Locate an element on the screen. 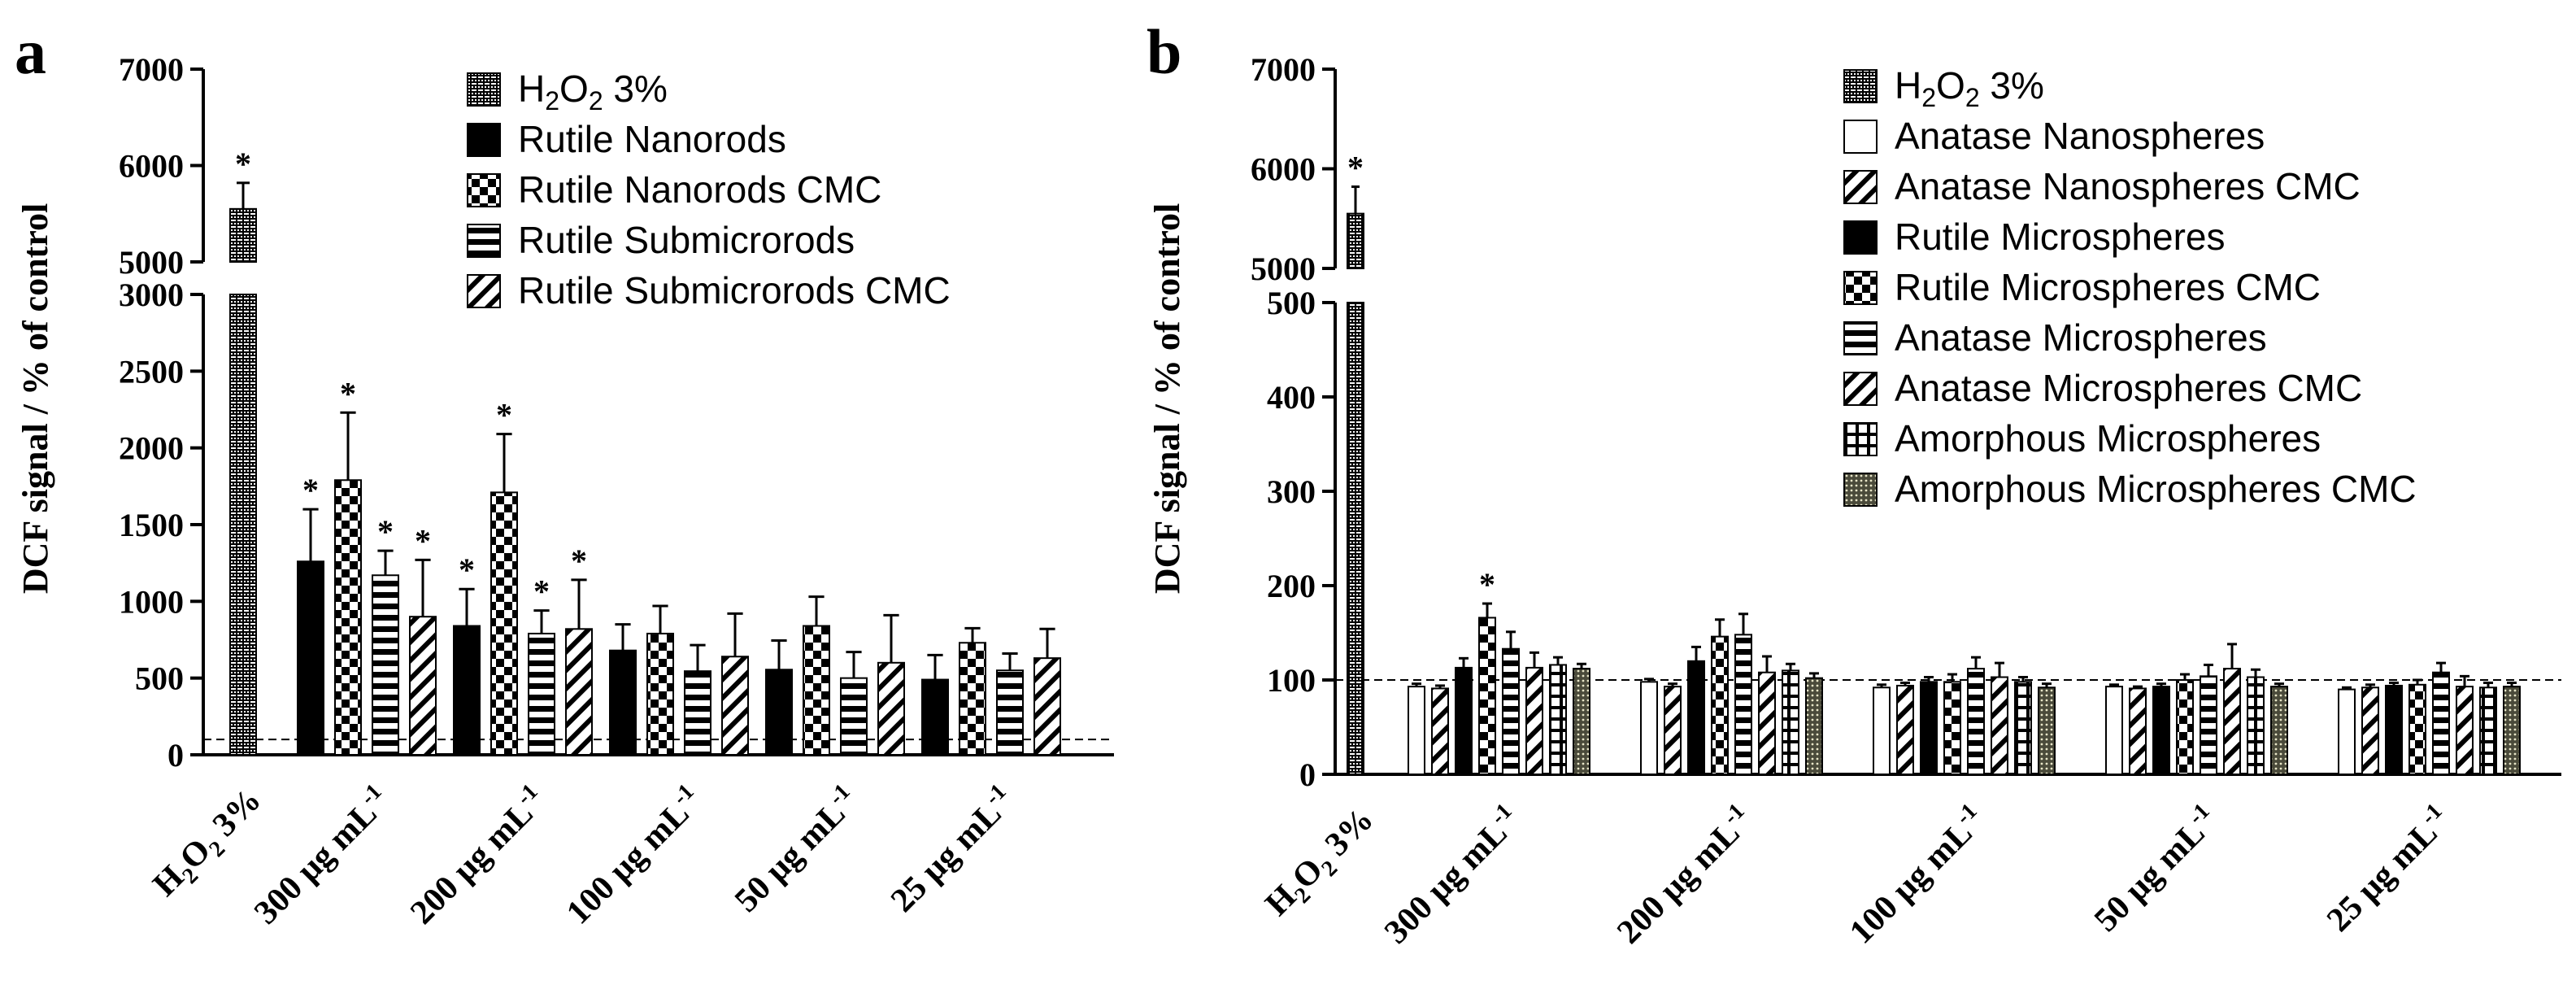 Image resolution: width=2576 pixels, height=998 pixels. y-low-200-tick-label: 200 is located at coordinates (1291, 586).